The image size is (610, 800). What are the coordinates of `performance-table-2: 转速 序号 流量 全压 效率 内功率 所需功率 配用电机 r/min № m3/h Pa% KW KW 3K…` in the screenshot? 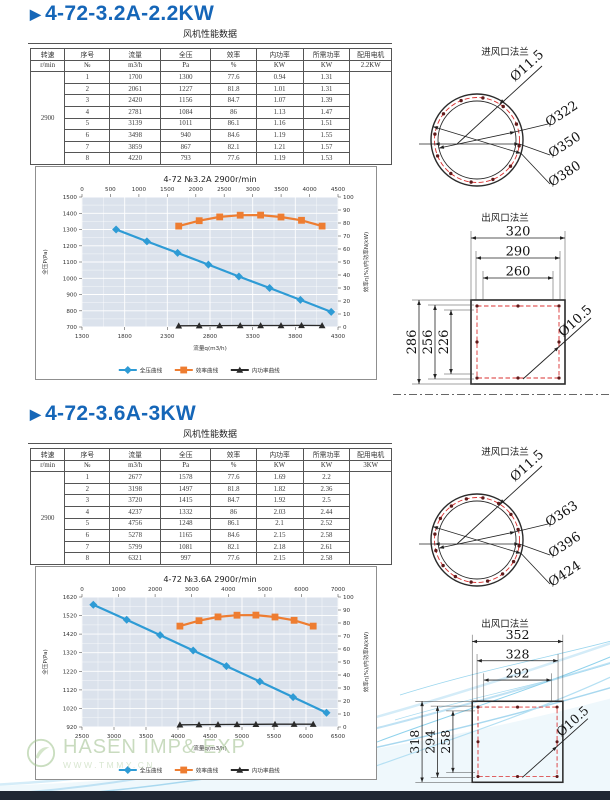 It's located at (210, 506).